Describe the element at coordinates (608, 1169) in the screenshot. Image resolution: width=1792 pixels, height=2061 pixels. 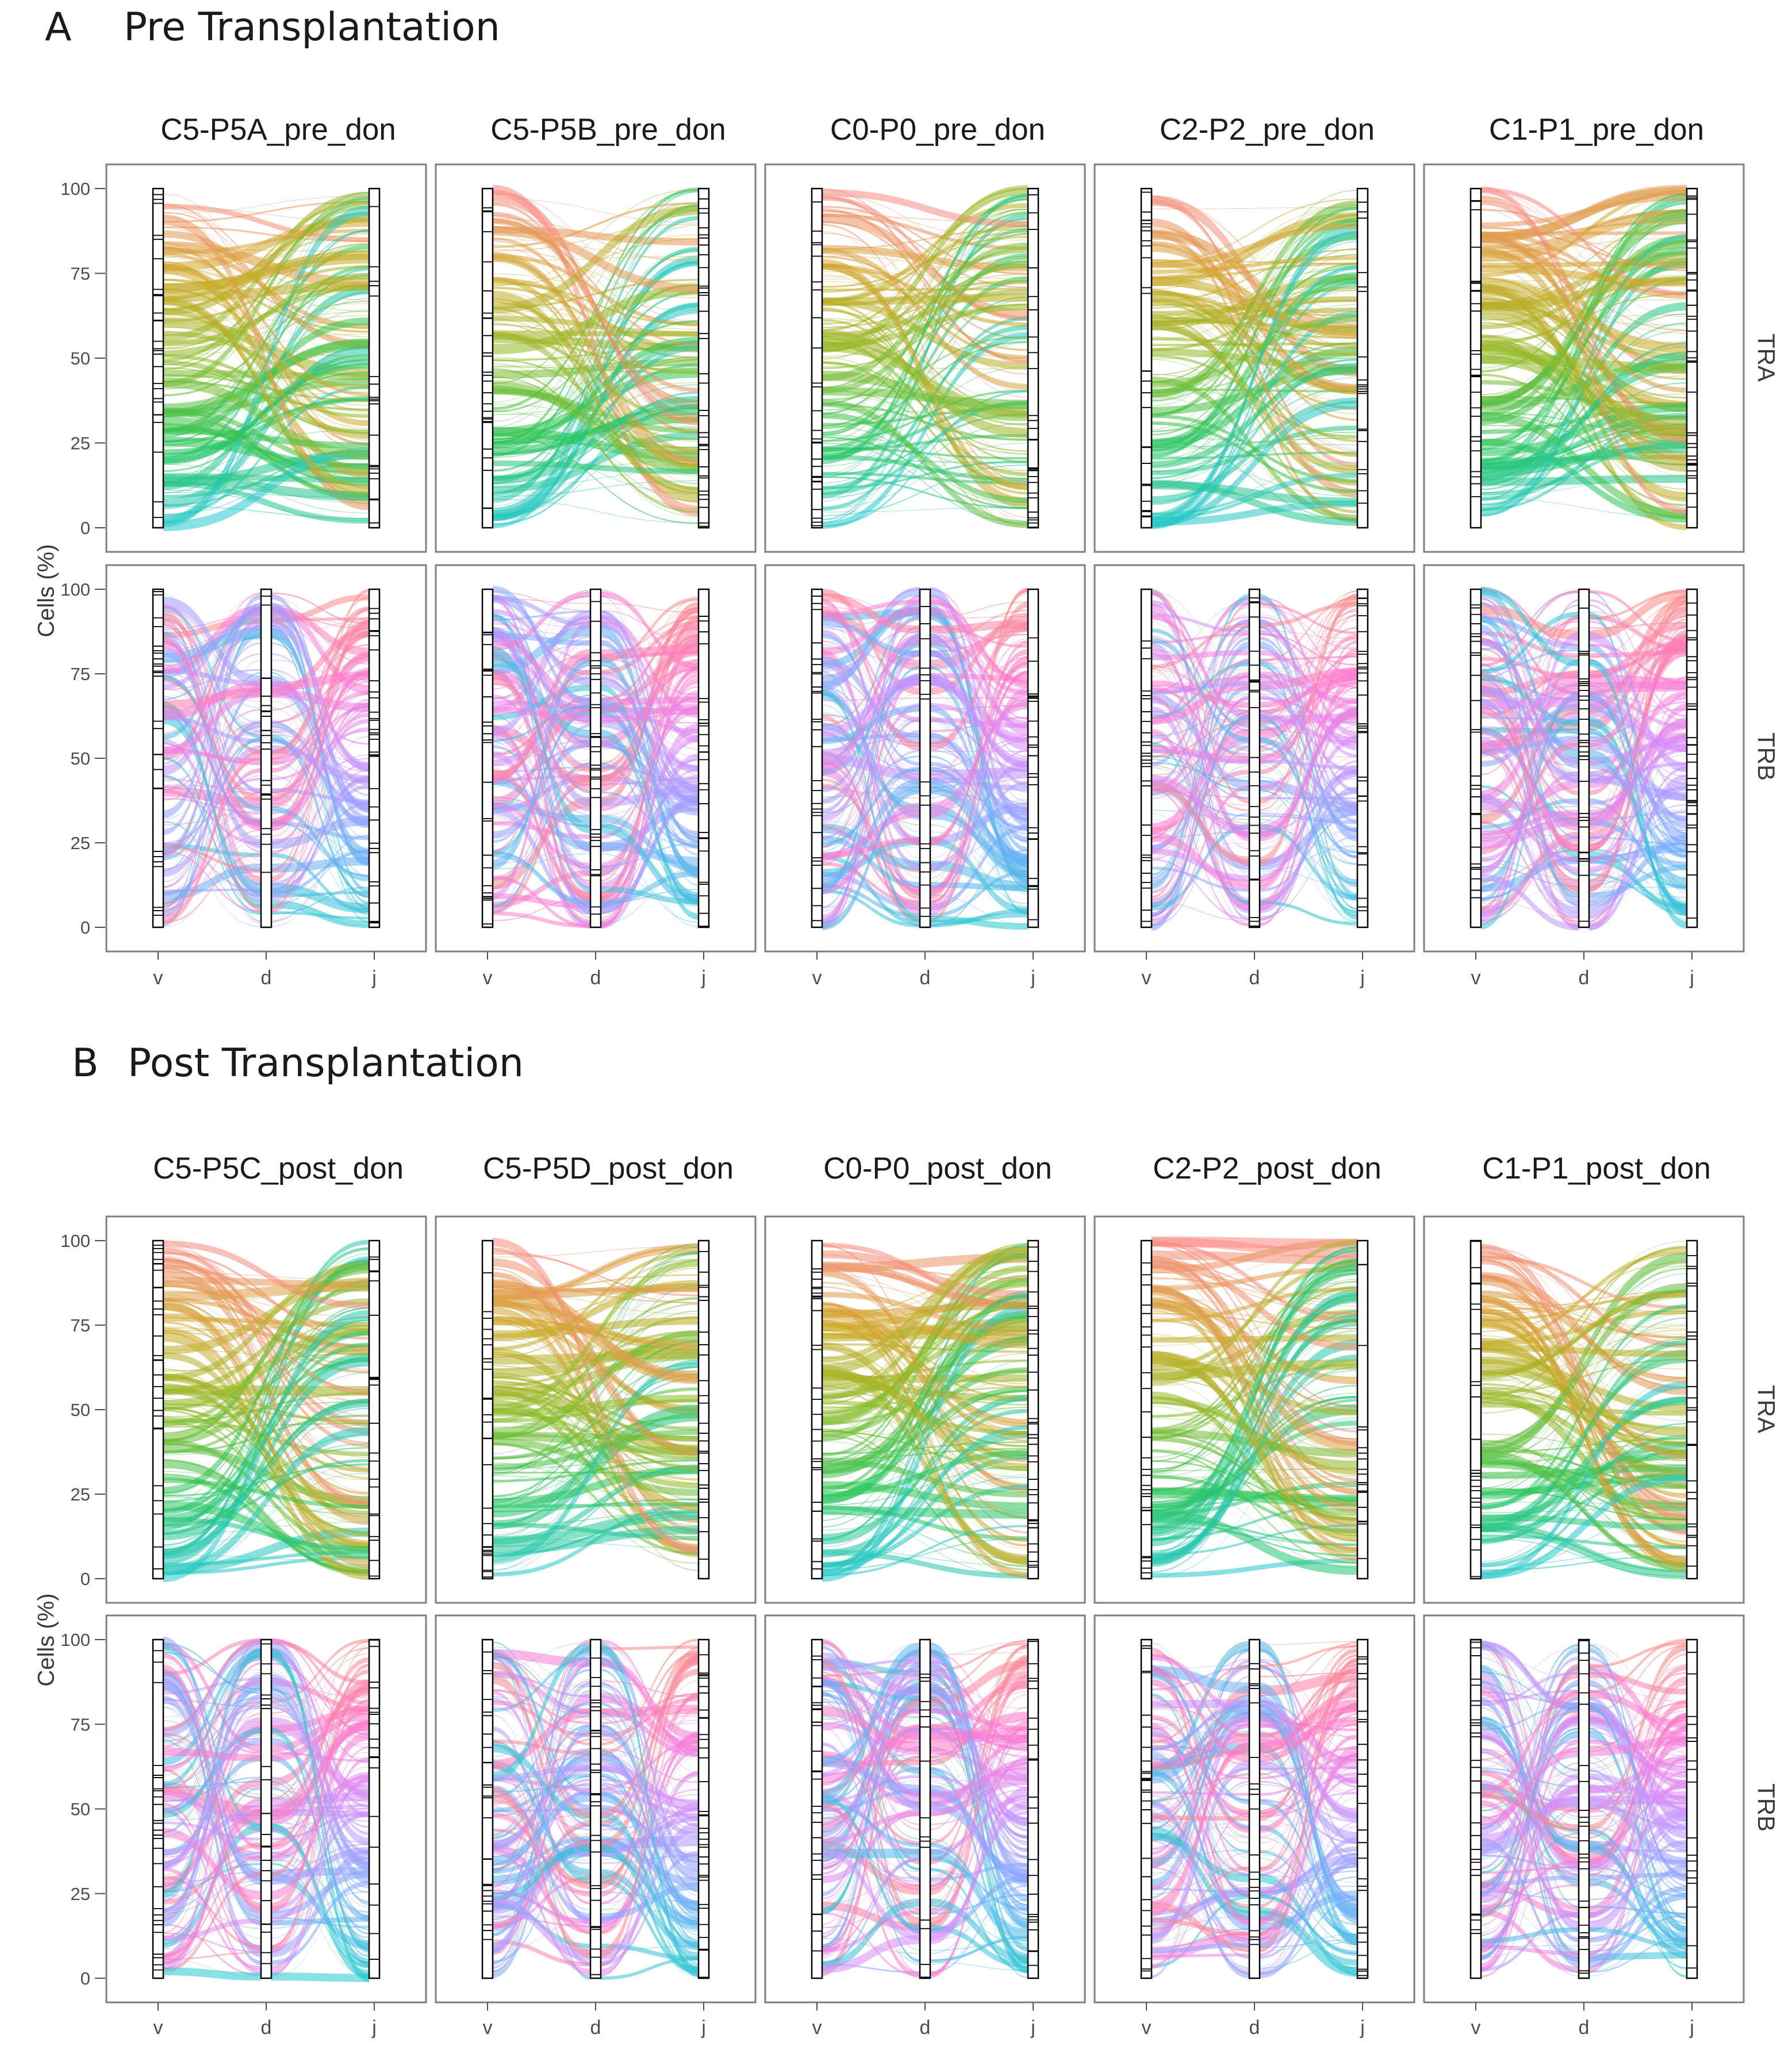
I see `strip-label-b-1: C5-P5D_post_don` at that location.